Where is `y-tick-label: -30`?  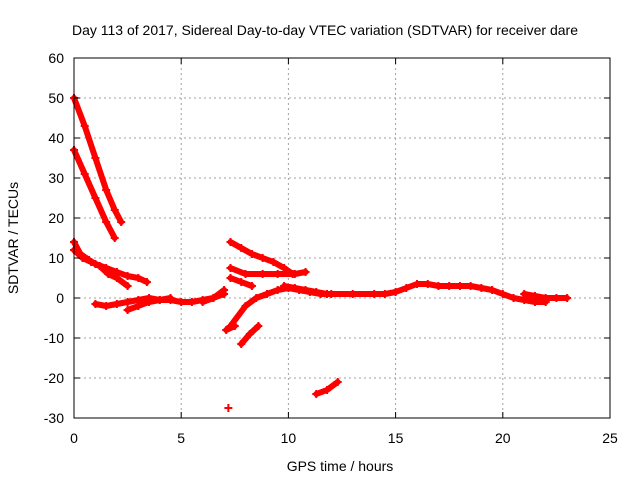 y-tick-label: -30 is located at coordinates (54, 418).